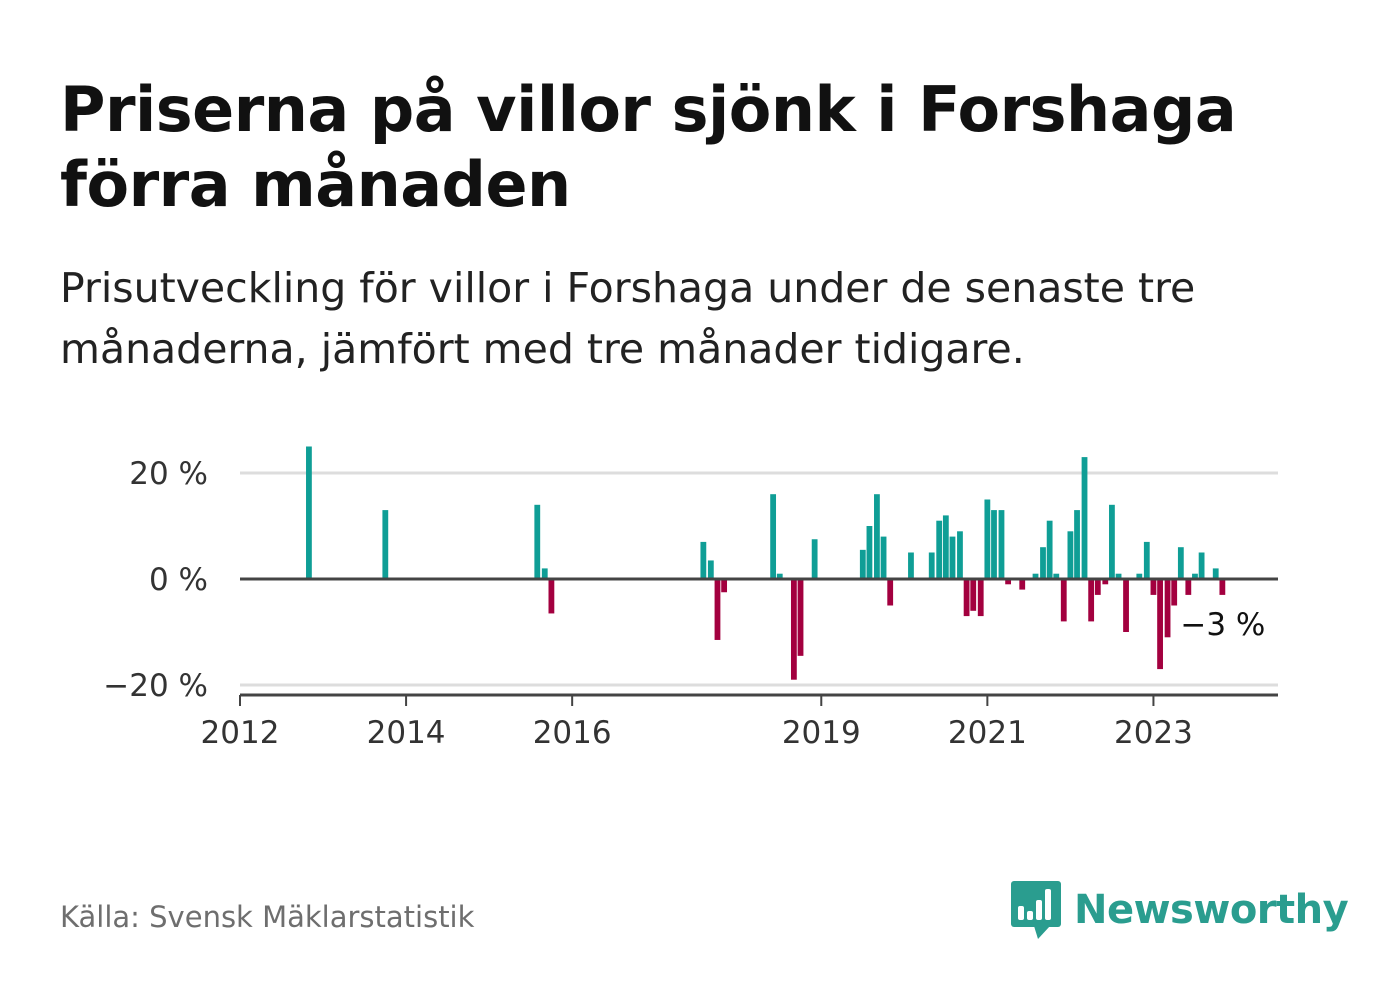 This screenshot has width=1382, height=999. Describe the element at coordinates (1036, 910) in the screenshot. I see `bar-chart-speech-bubble-icon` at that location.